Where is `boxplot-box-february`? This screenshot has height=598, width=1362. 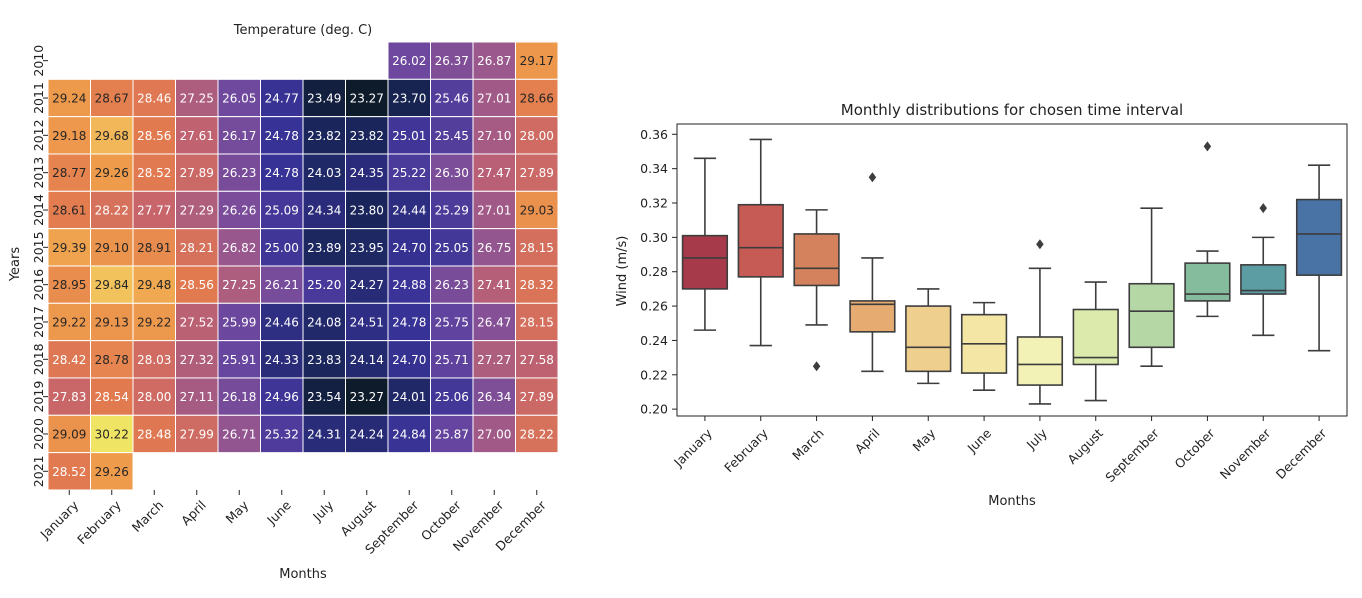 boxplot-box-february is located at coordinates (760, 242).